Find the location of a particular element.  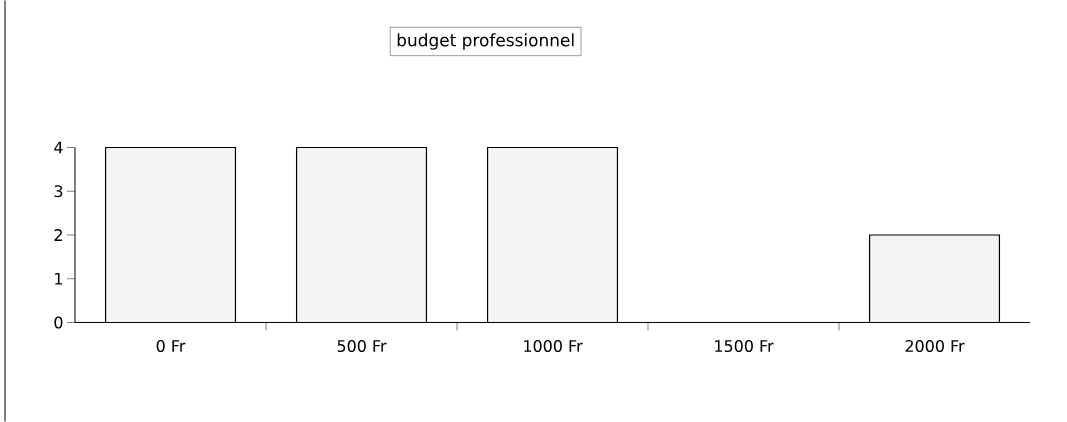

y-tick-label: 1 is located at coordinates (59, 278).